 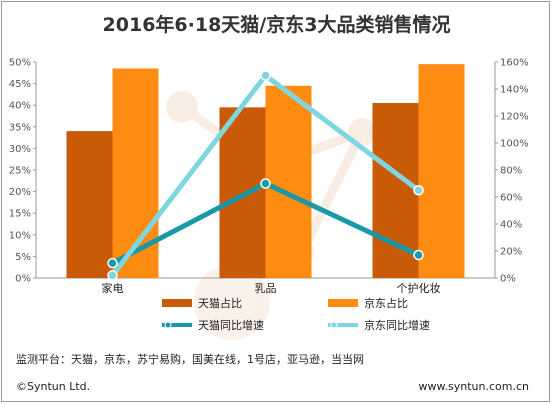 What do you see at coordinates (190, 359) in the screenshot?
I see `source-note: 监测平台：天猫，京东，苏宁易购，国美在线，1号店，亚马逊，当当网` at bounding box center [190, 359].